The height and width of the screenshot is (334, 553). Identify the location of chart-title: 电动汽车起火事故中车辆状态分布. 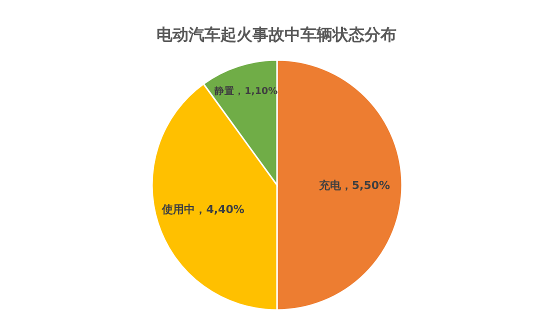
(276, 34).